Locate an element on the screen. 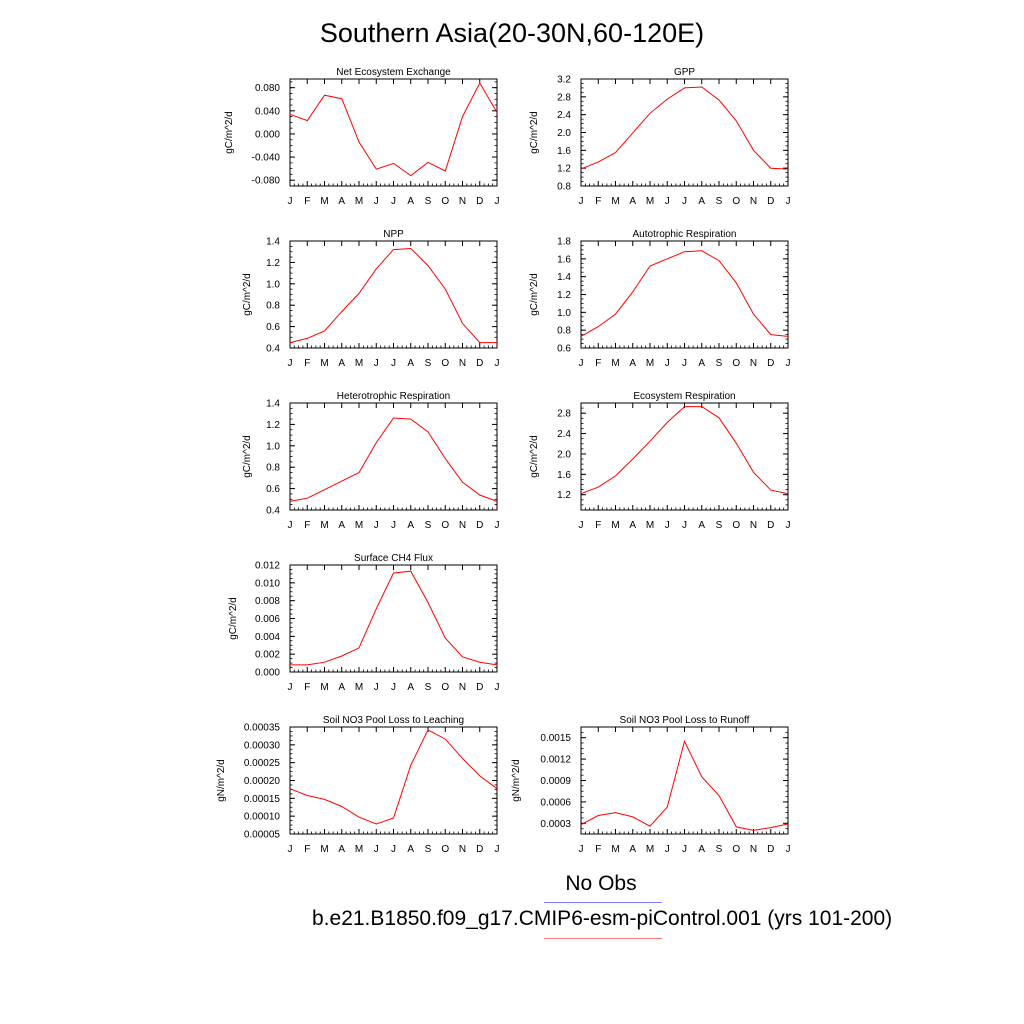 Image resolution: width=1024 pixels, height=1024 pixels. y-tick-label: -0.080 is located at coordinates (266, 181).